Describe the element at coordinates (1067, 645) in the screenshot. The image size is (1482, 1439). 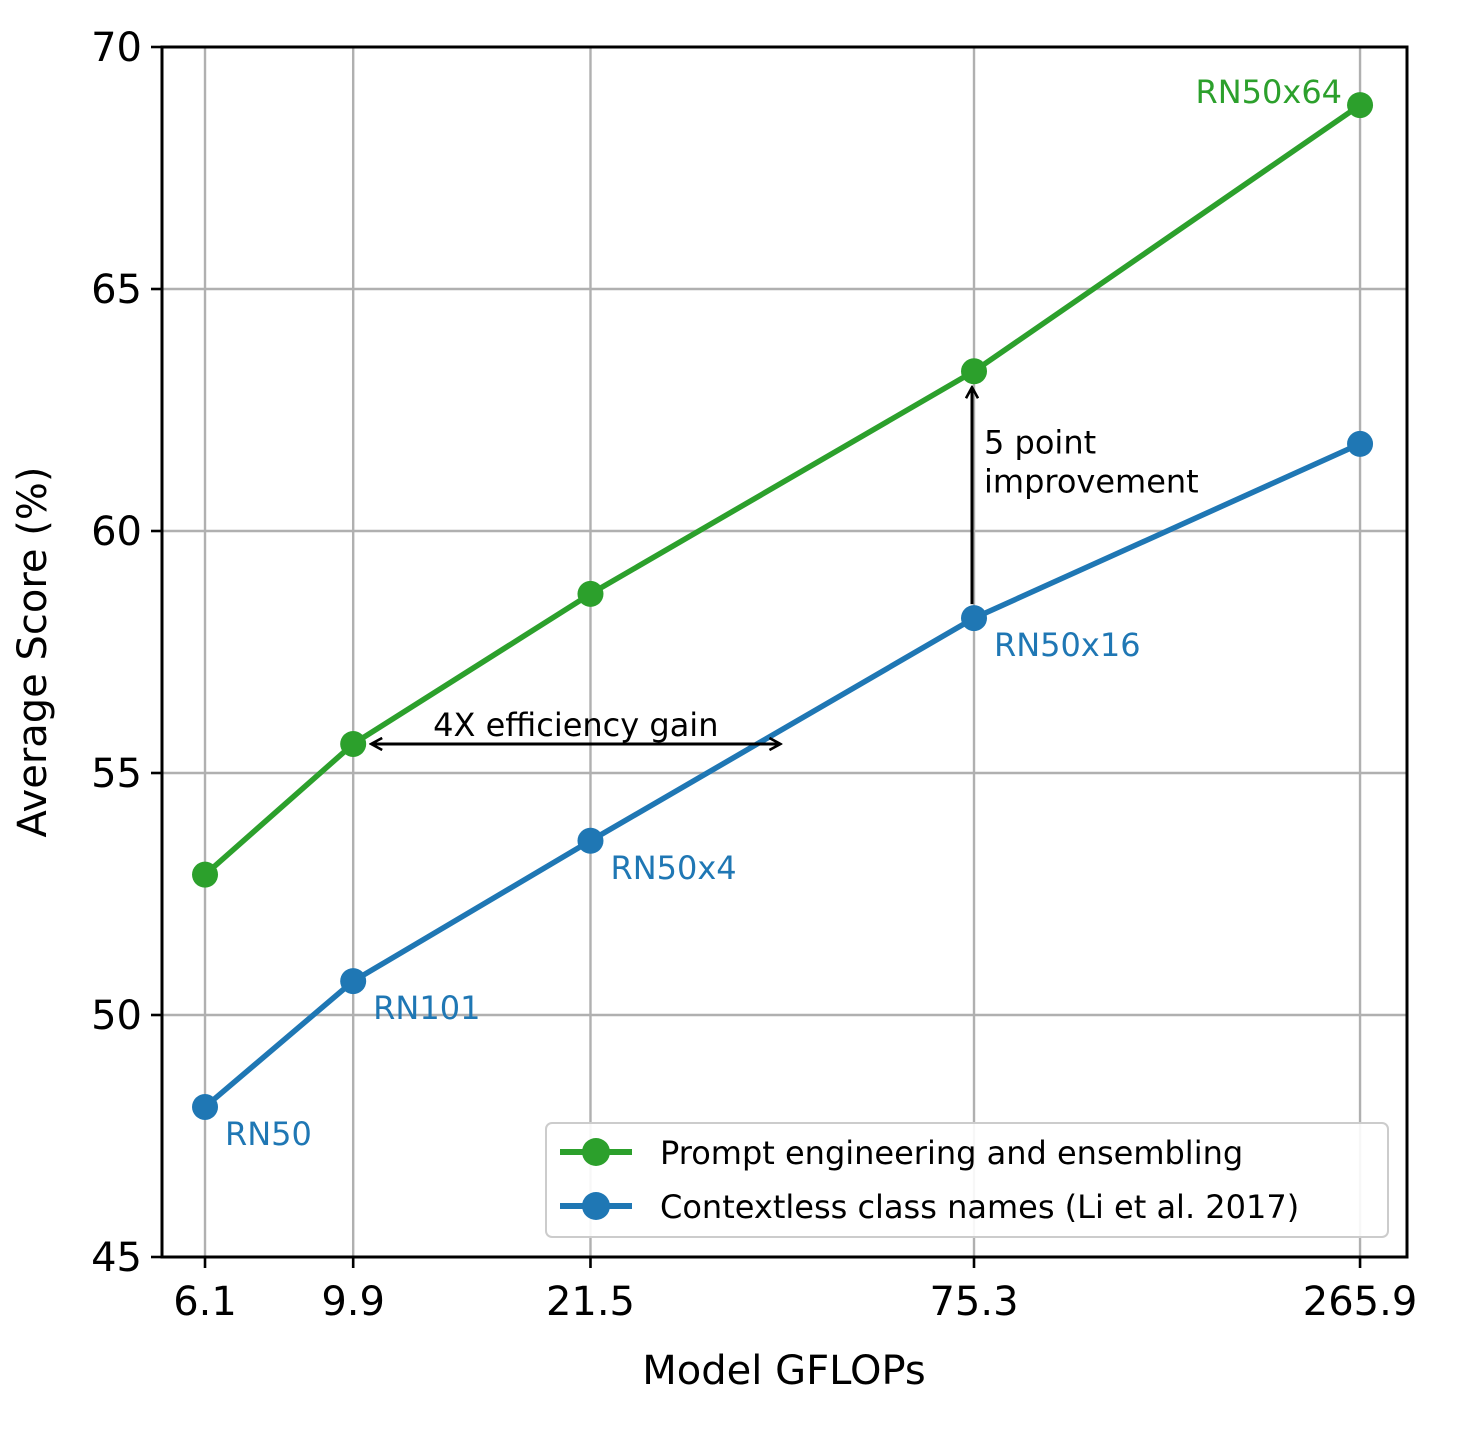
I see `point-label: RN50x16` at that location.